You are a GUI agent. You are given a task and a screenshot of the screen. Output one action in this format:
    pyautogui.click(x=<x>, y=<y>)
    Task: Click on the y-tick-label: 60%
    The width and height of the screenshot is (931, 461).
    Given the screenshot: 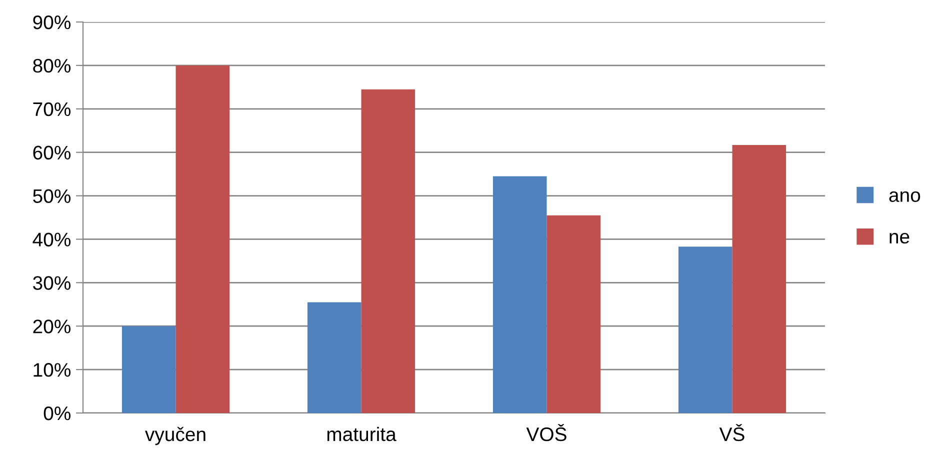 What is the action you would take?
    pyautogui.click(x=52, y=153)
    